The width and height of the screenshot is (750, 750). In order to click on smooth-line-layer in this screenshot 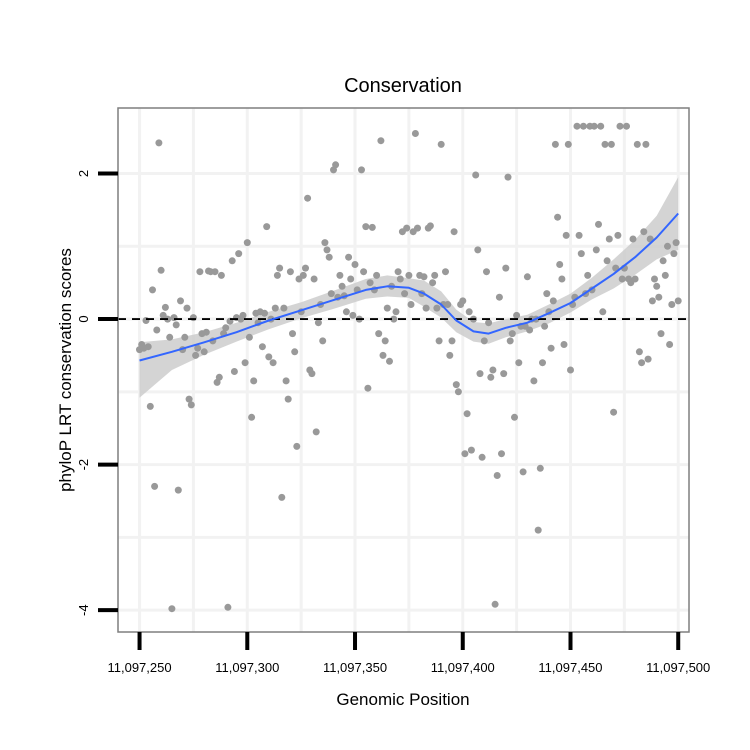, I will do `click(409, 287)`.